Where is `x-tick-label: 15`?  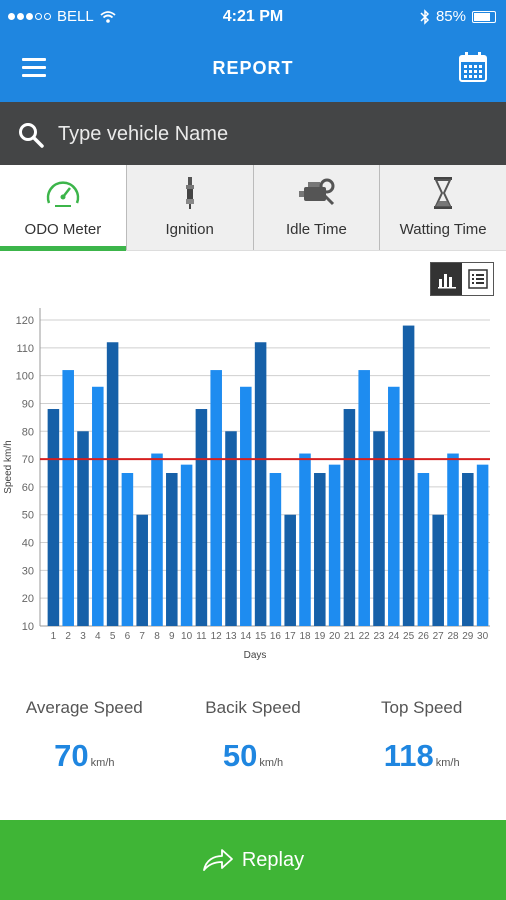
x-tick-label: 15 is located at coordinates (261, 636).